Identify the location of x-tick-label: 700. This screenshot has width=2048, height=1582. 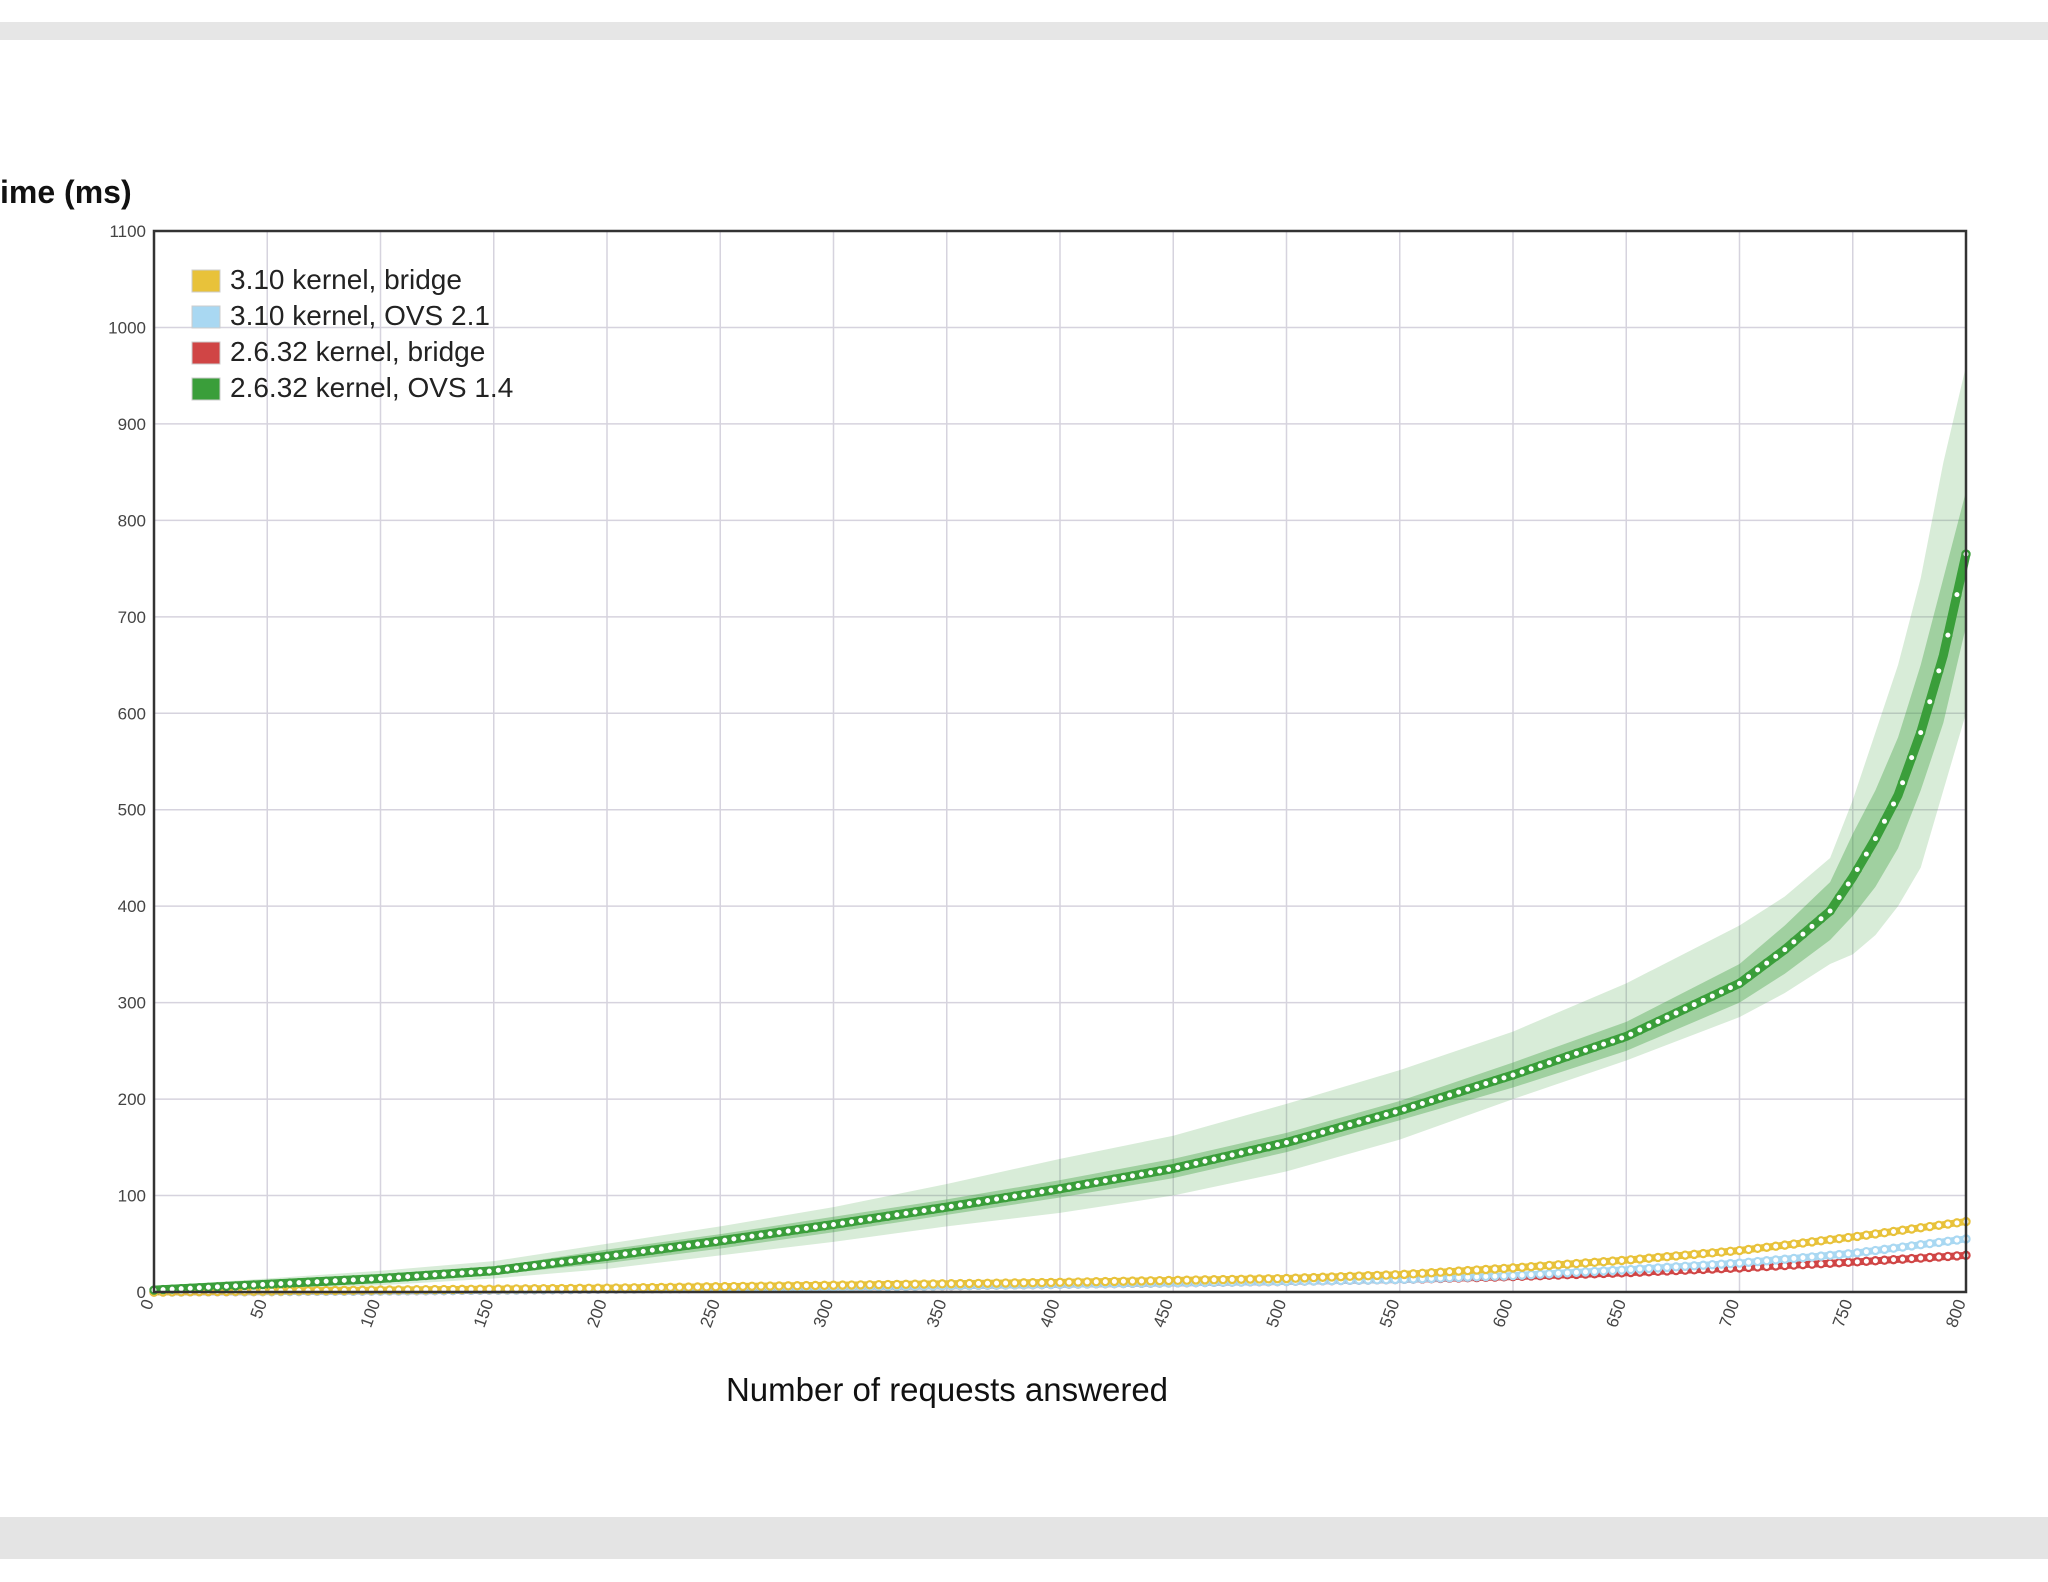
(1730, 1313).